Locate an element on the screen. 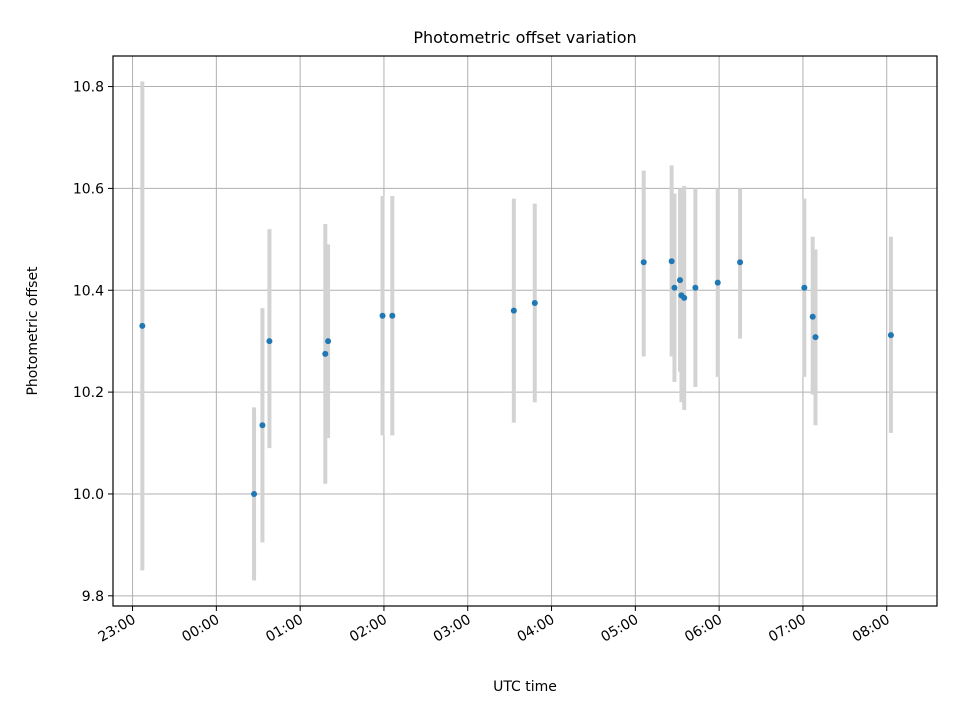 Image resolution: width=960 pixels, height=720 pixels. x-axis-label: UTC time is located at coordinates (525, 687).